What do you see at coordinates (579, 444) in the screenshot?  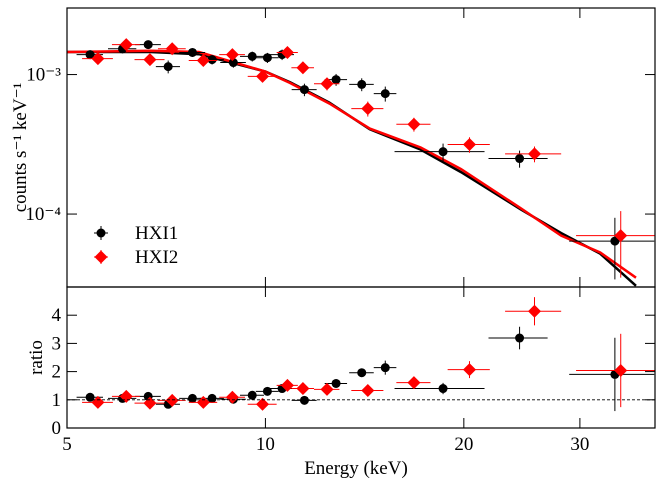 I see `x-tick-label: 30` at bounding box center [579, 444].